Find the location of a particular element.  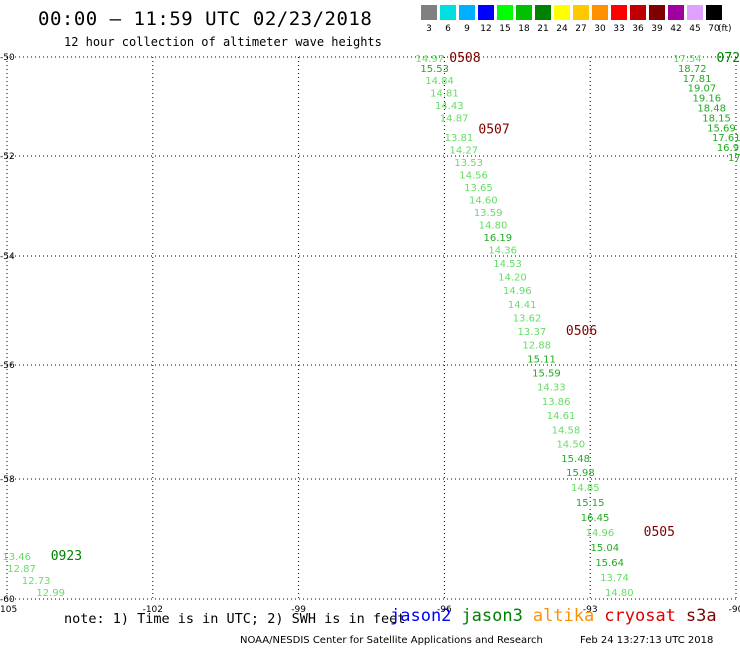

legend-label: 27 is located at coordinates (581, 29).